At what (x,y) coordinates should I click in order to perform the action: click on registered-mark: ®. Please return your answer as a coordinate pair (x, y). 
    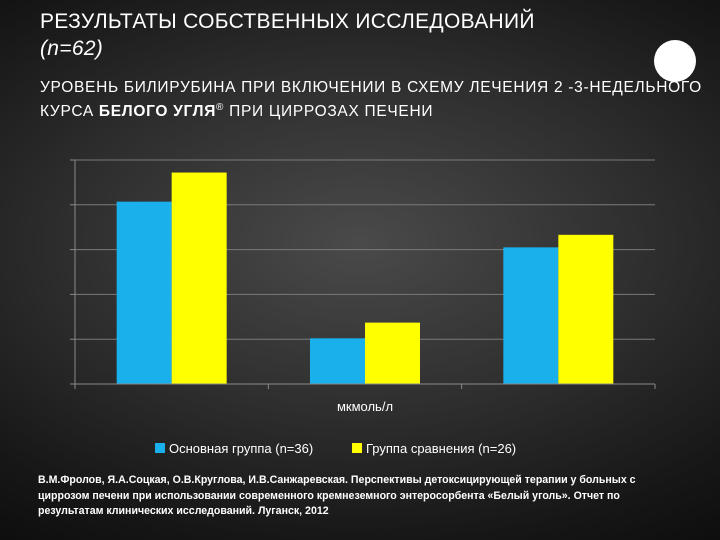
    Looking at the image, I should click on (220, 107).